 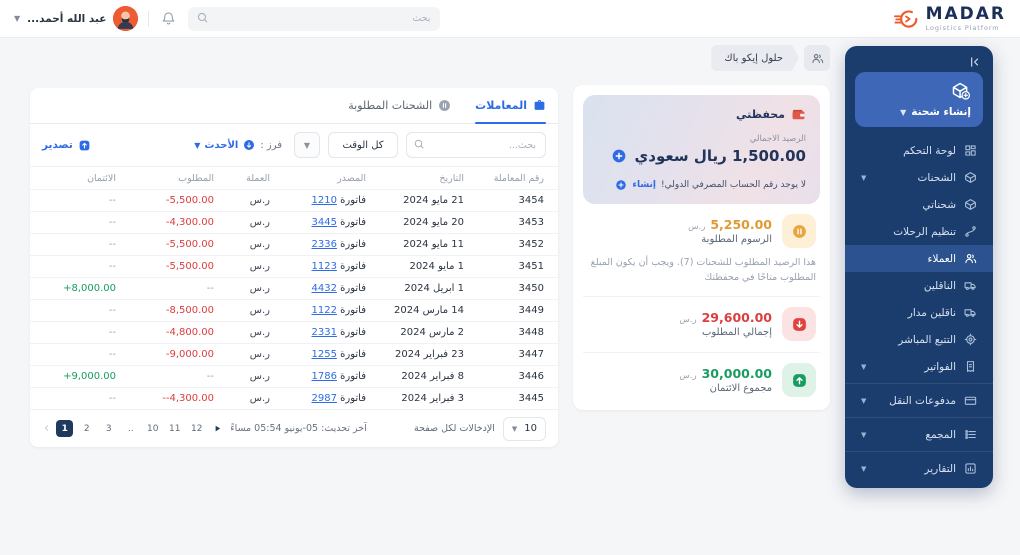 I want to click on page-button: 10, so click(x=152, y=428).